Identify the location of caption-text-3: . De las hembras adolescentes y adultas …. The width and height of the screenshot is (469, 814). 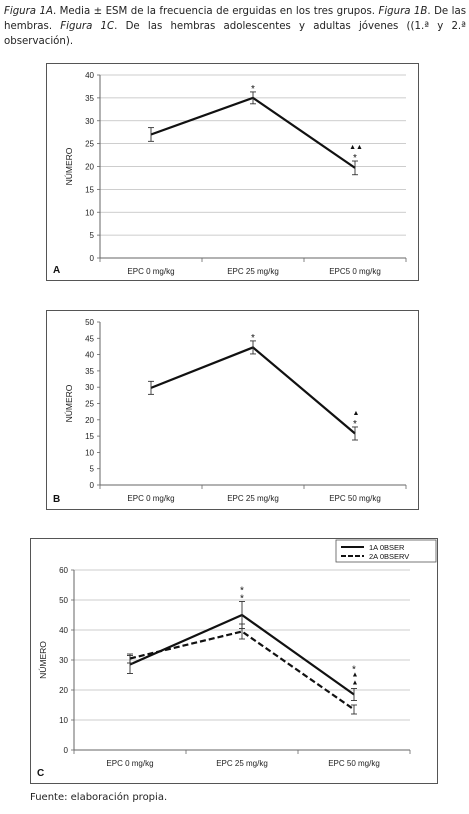
(235, 34).